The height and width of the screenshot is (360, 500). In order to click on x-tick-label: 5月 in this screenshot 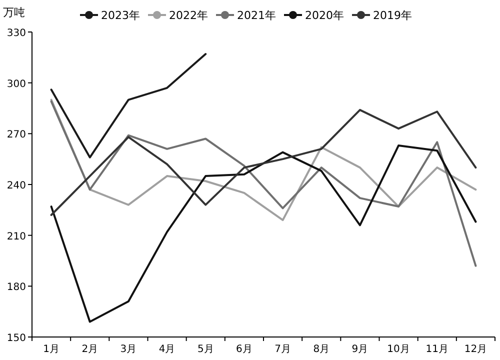, I will do `click(205, 349)`.